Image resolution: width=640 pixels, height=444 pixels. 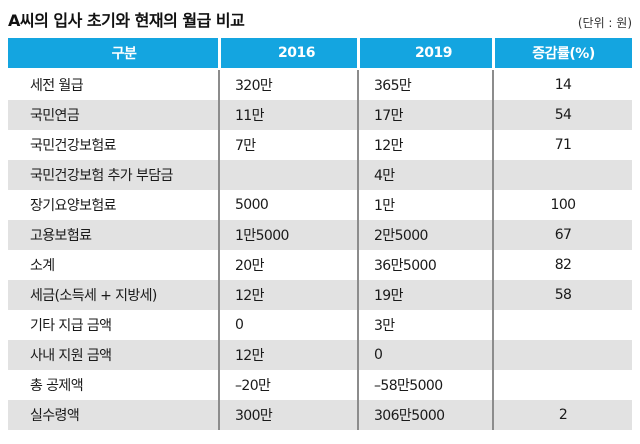 I want to click on row-label-cell: 국민건강보험료, so click(x=73, y=146).